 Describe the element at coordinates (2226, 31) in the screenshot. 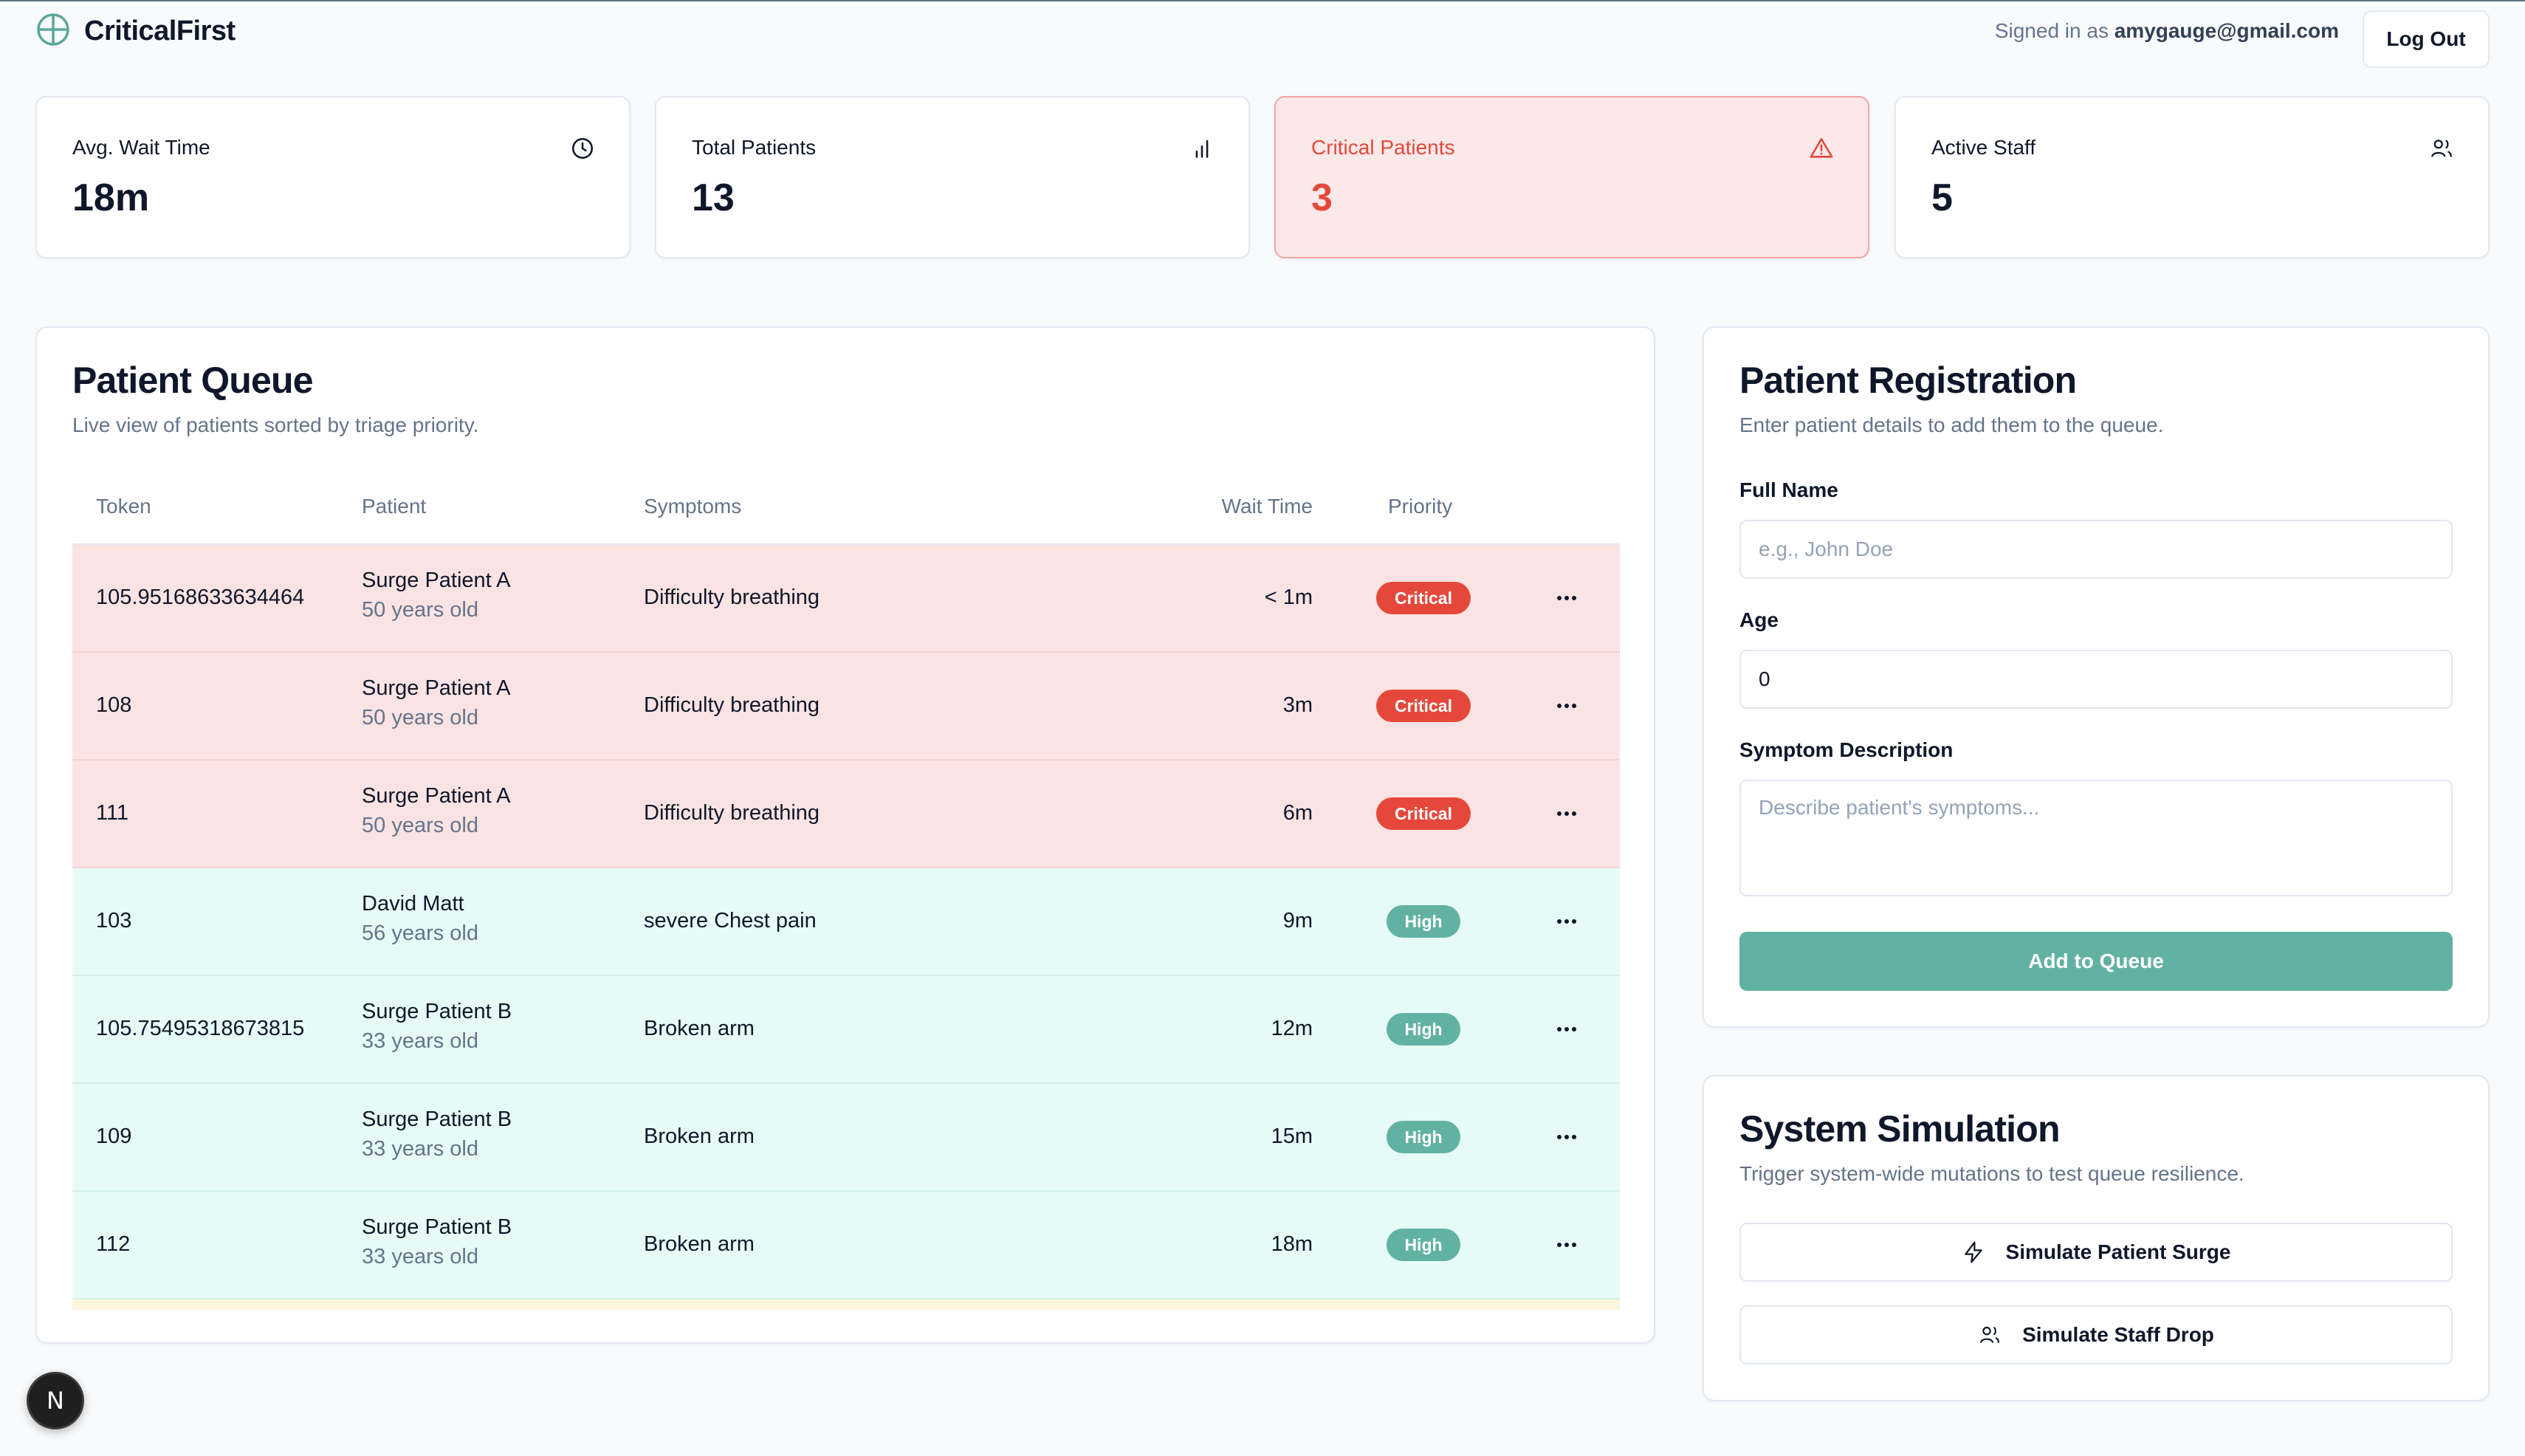

I see `signed-in-email: amygauge@gmail.com` at that location.